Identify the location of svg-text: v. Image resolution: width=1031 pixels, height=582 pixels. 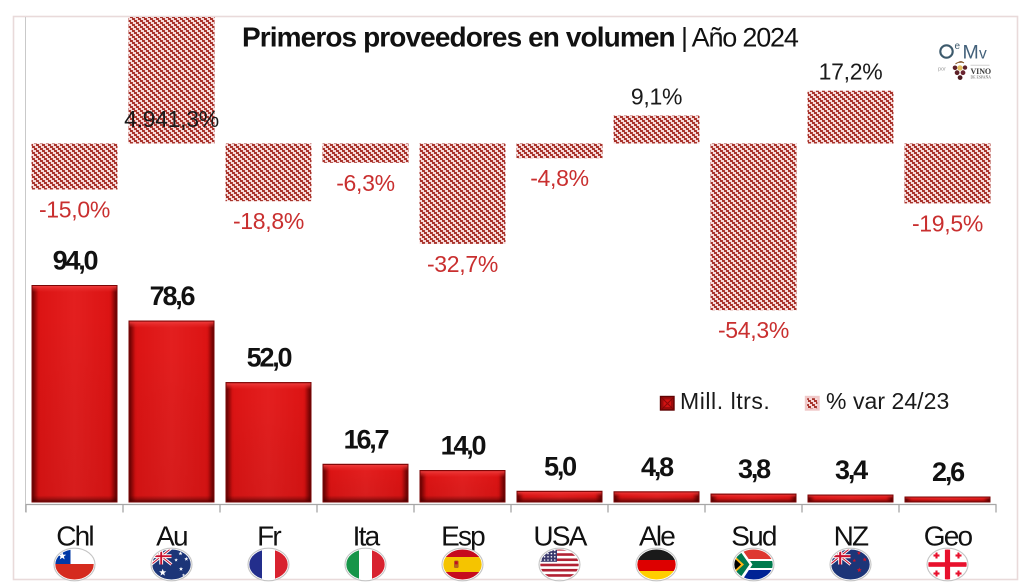
(983, 54).